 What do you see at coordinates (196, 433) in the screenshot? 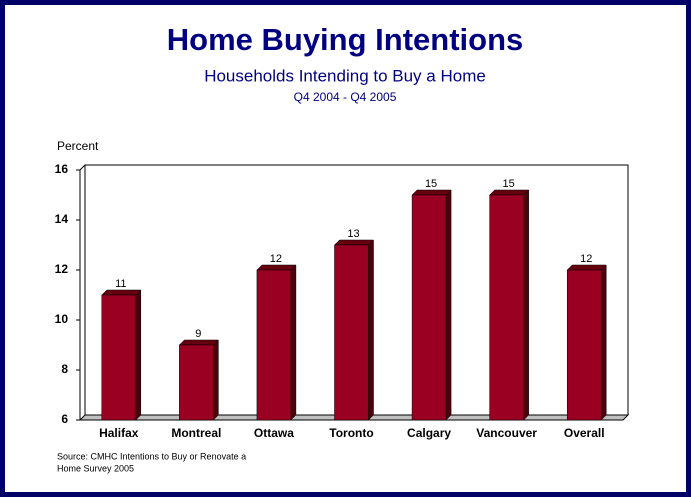
I see `x-tick-label: Montreal` at bounding box center [196, 433].